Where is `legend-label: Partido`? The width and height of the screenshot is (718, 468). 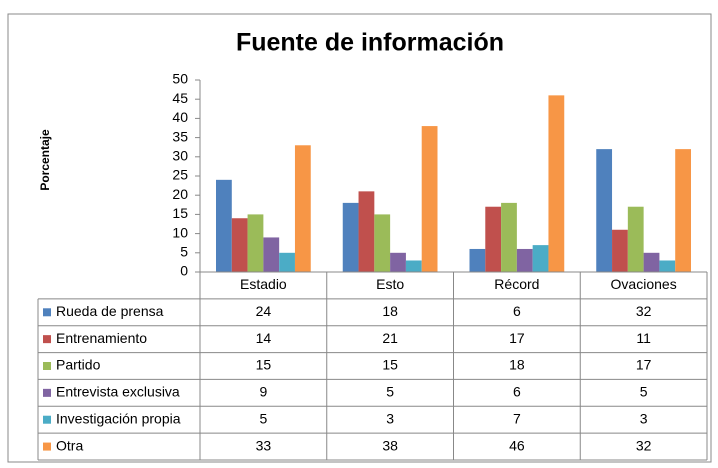
legend-label: Partido is located at coordinates (78, 365).